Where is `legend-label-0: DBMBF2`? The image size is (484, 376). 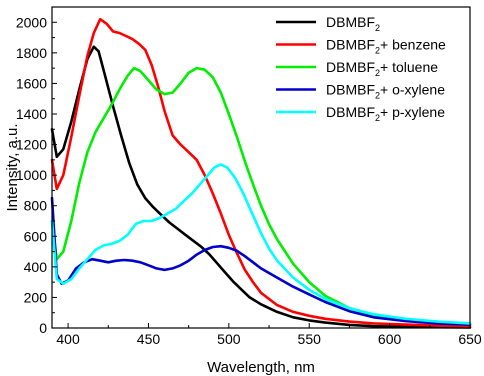
legend-label-0: DBMBF2 is located at coordinates (353, 23).